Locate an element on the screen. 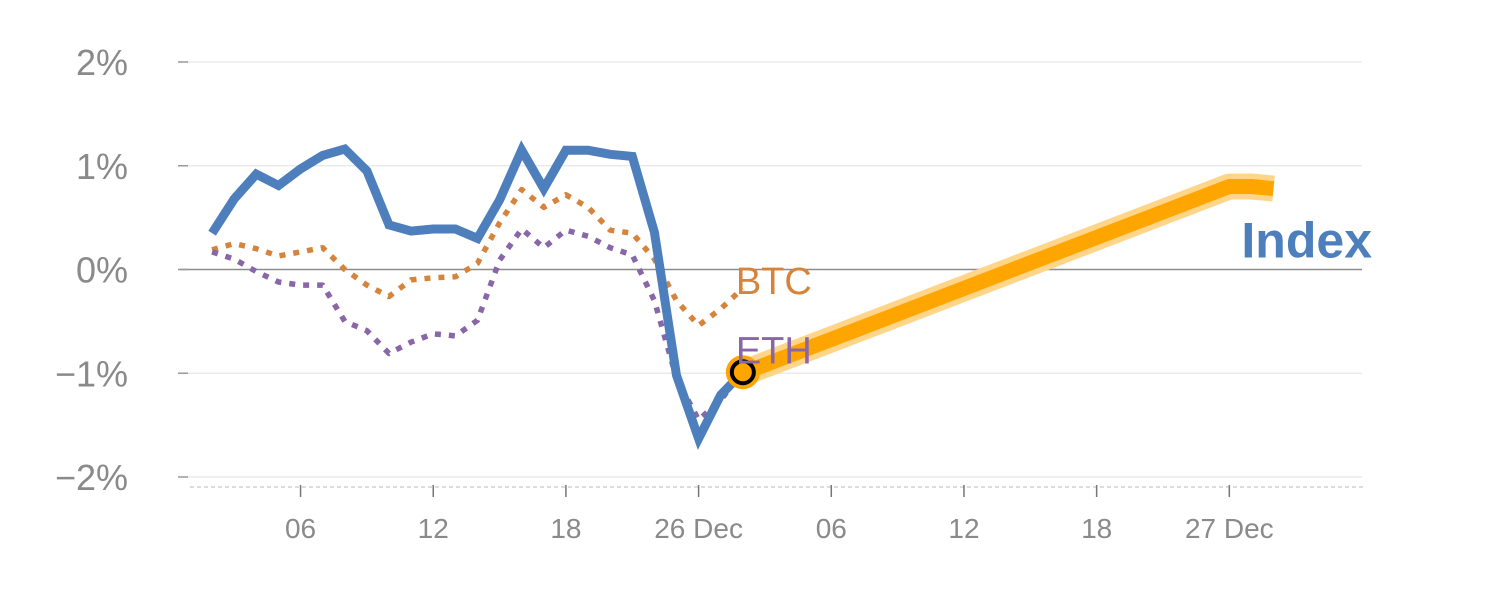  y-tick-label: 1% is located at coordinates (102, 166).